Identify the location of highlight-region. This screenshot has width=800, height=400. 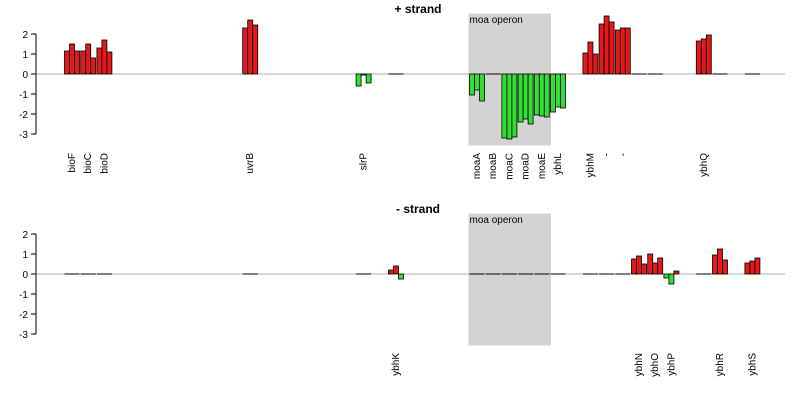
(509, 279).